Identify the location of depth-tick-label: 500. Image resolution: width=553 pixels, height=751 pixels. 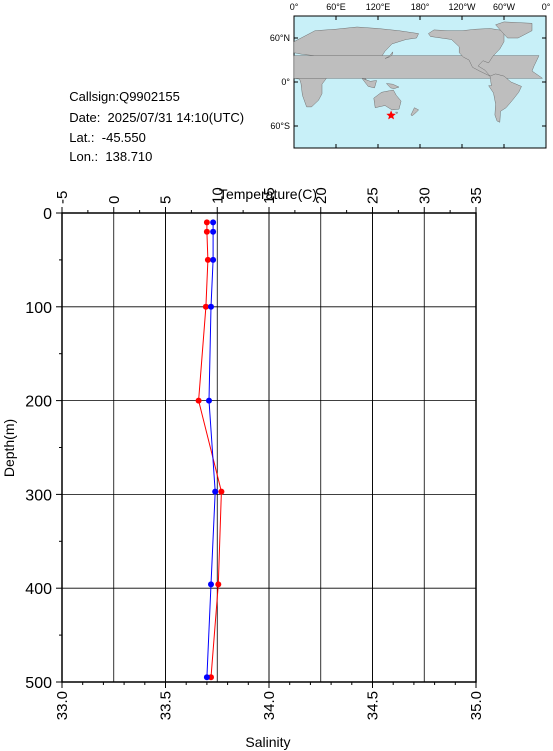
(38, 683).